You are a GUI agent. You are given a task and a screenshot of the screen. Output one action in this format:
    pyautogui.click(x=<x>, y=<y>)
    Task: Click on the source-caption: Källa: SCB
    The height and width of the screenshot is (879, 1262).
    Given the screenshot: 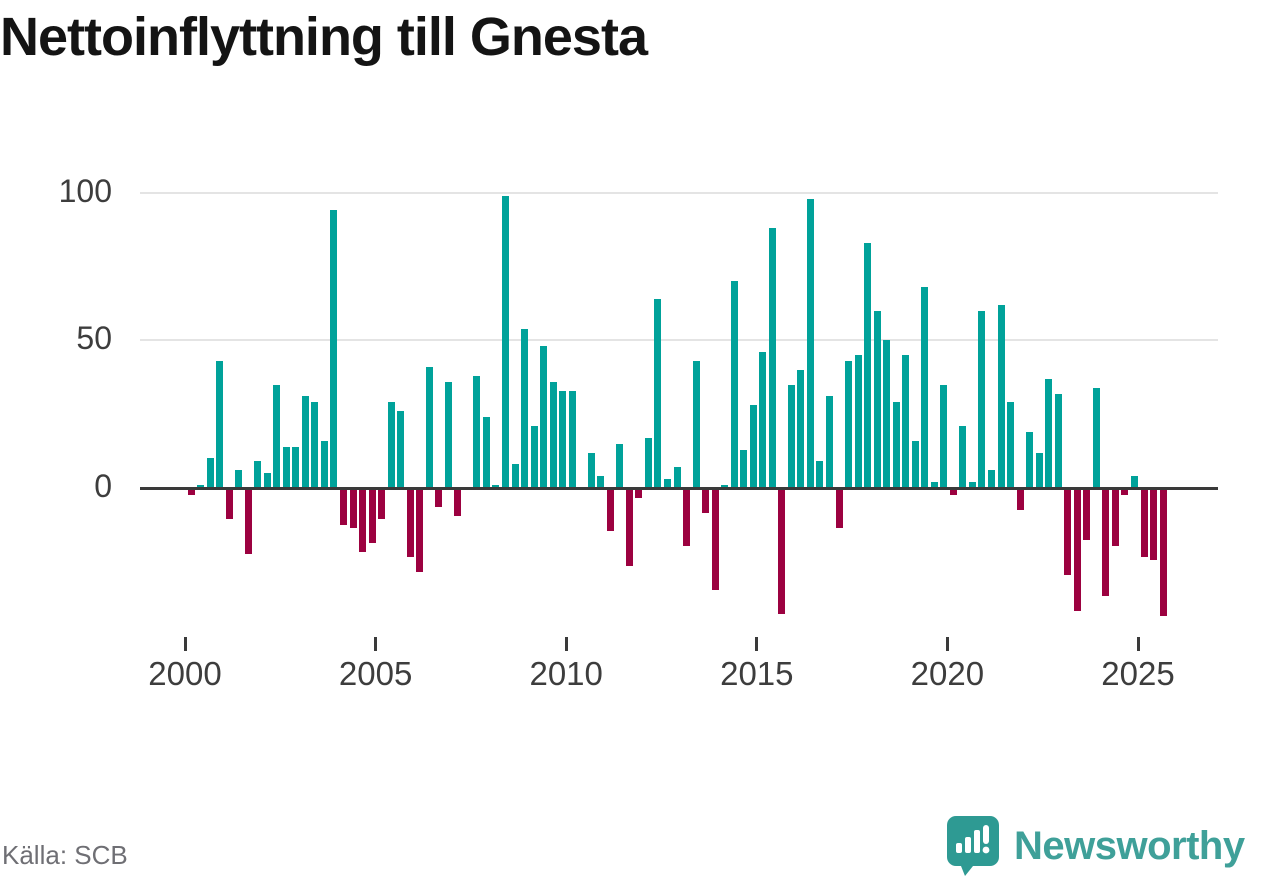 What is the action you would take?
    pyautogui.click(x=65, y=855)
    